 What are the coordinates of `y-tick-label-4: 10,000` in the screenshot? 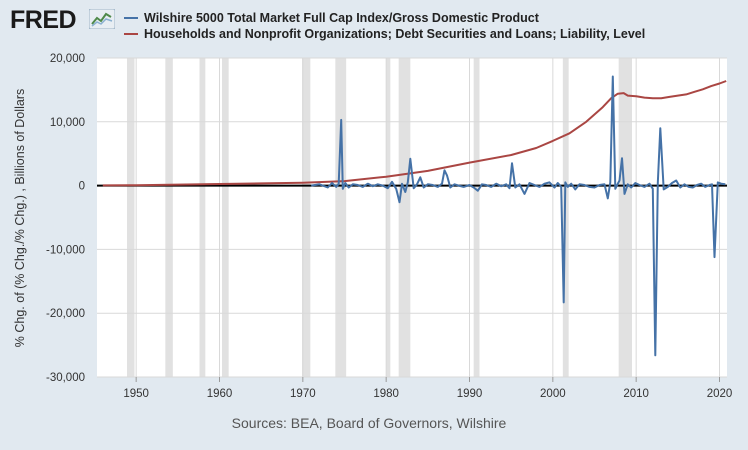 It's located at (67, 123).